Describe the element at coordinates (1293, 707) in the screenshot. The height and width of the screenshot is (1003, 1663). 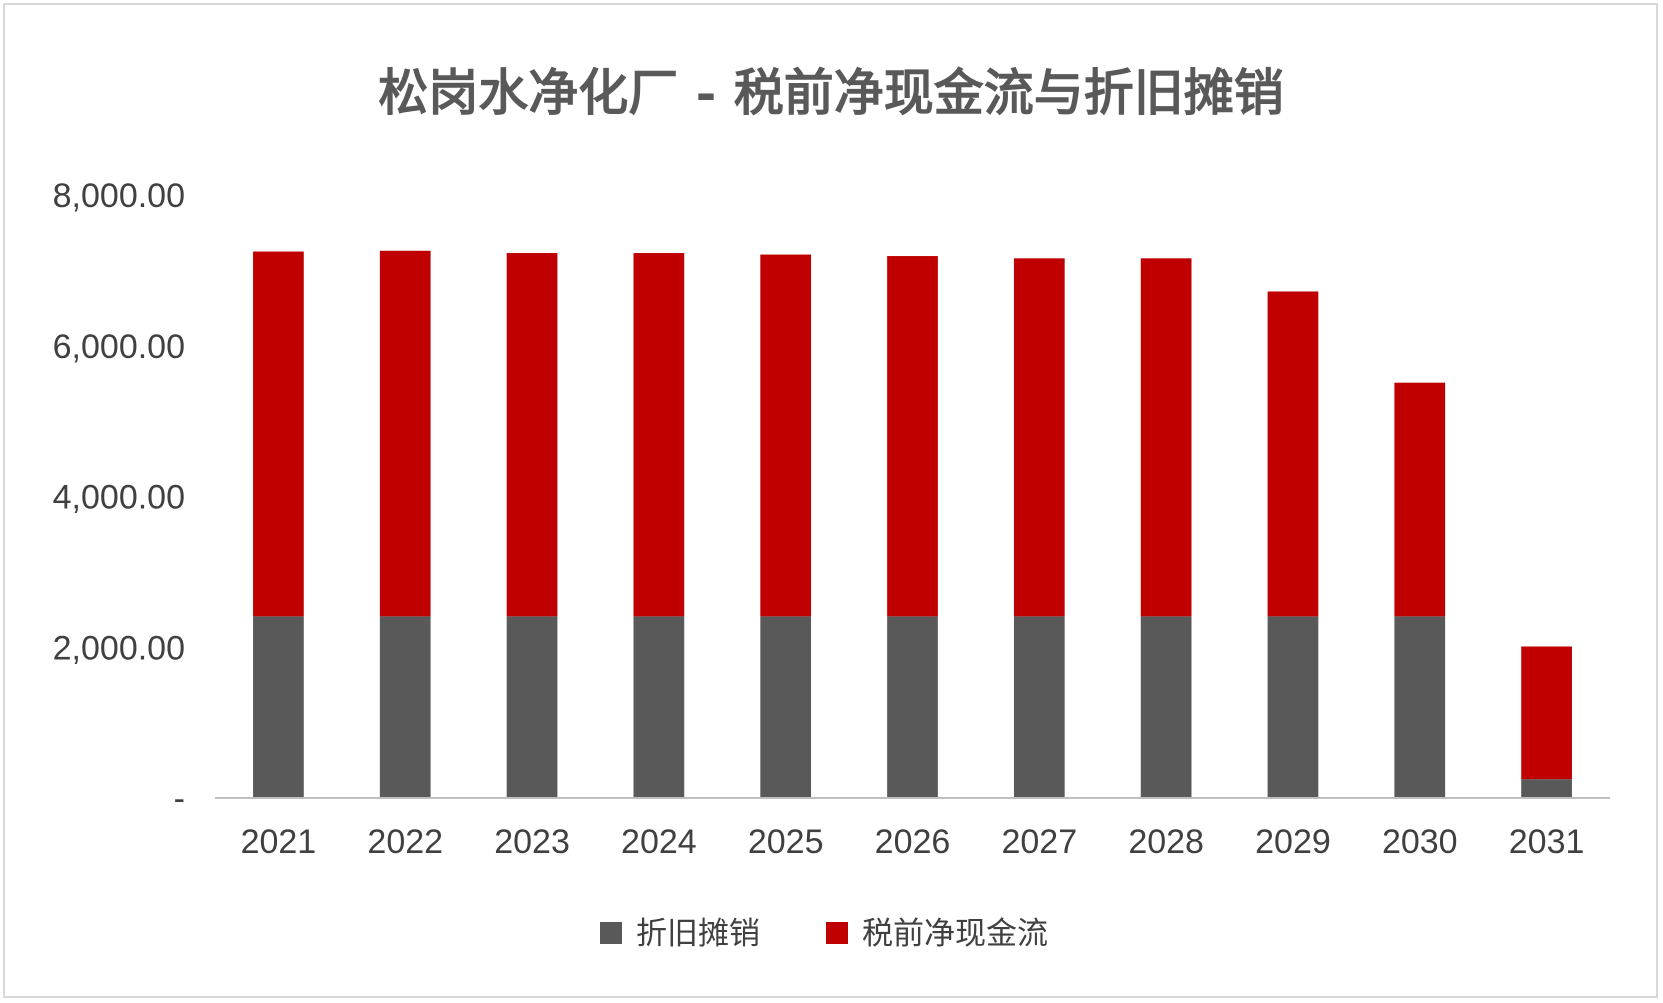
I see `bar-depreciation-2029` at that location.